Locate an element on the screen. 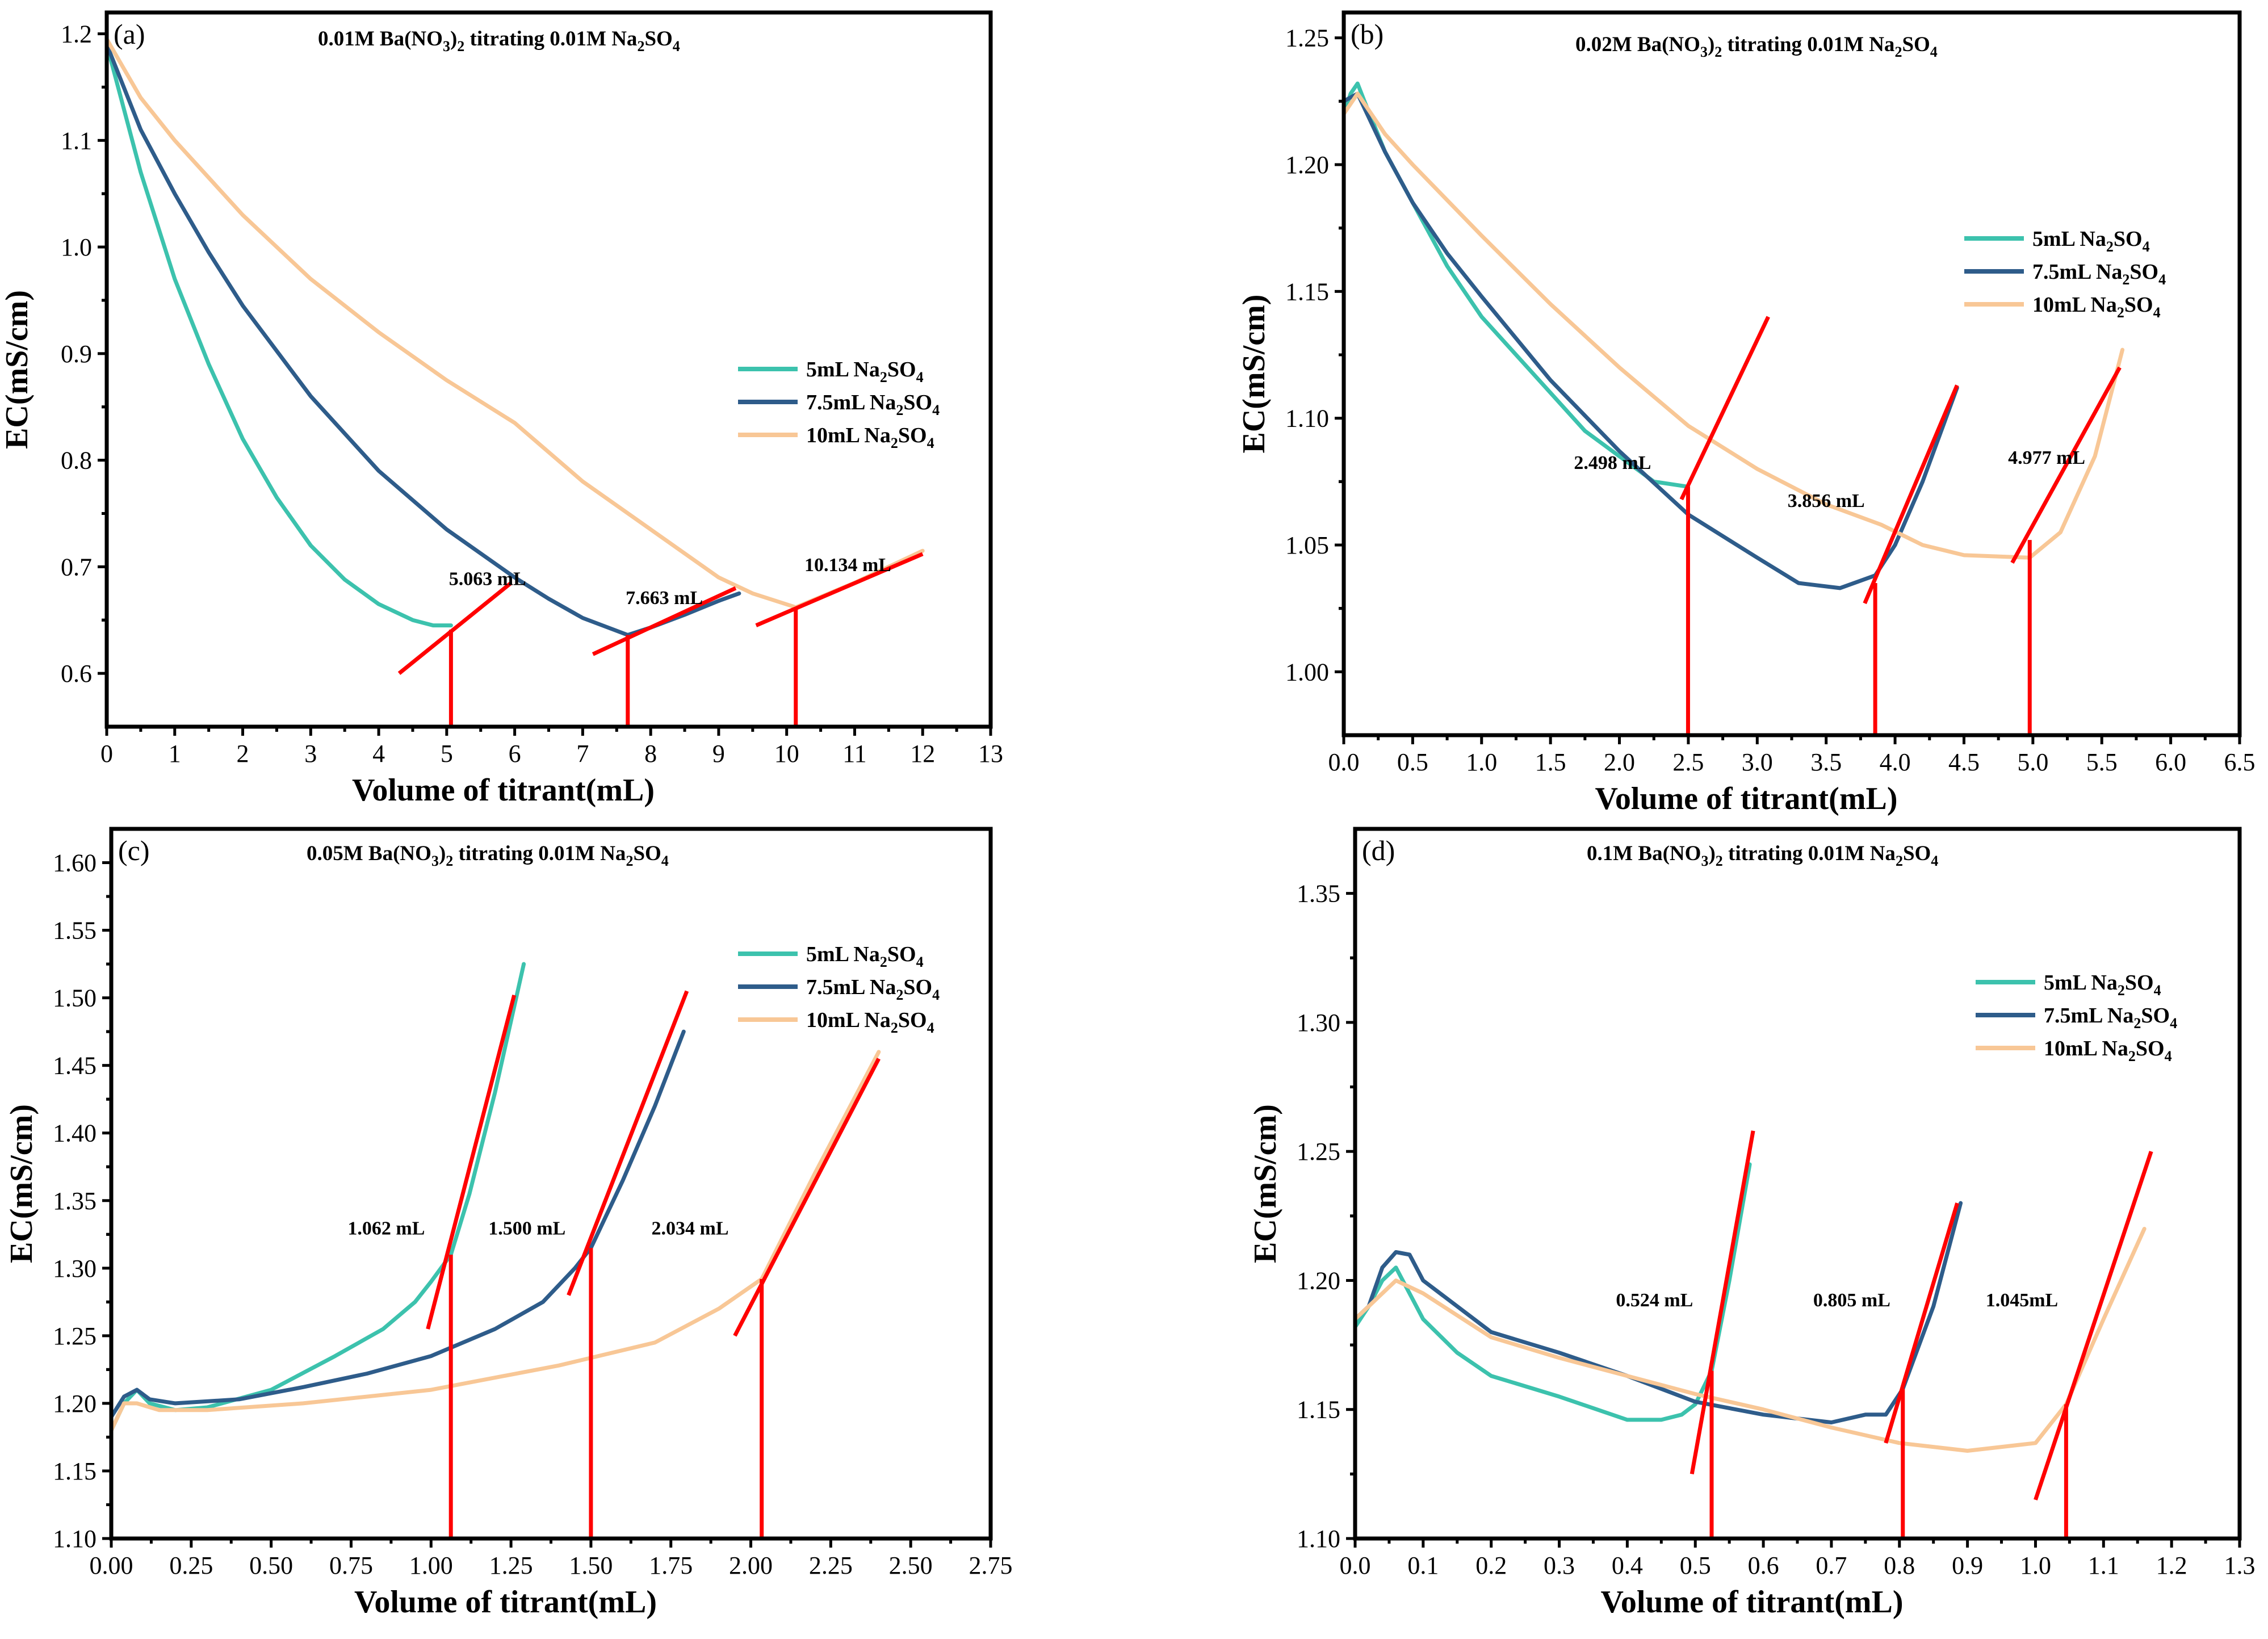 The height and width of the screenshot is (1639, 2268). x-tick-label: 3 is located at coordinates (310, 754).